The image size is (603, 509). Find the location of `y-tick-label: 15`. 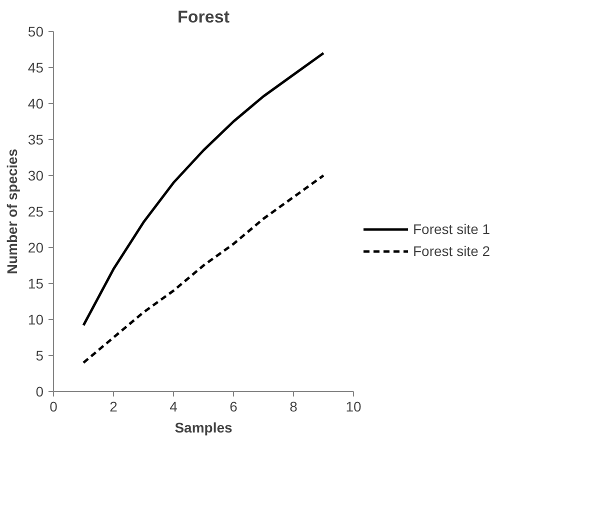

y-tick-label: 15 is located at coordinates (36, 284).